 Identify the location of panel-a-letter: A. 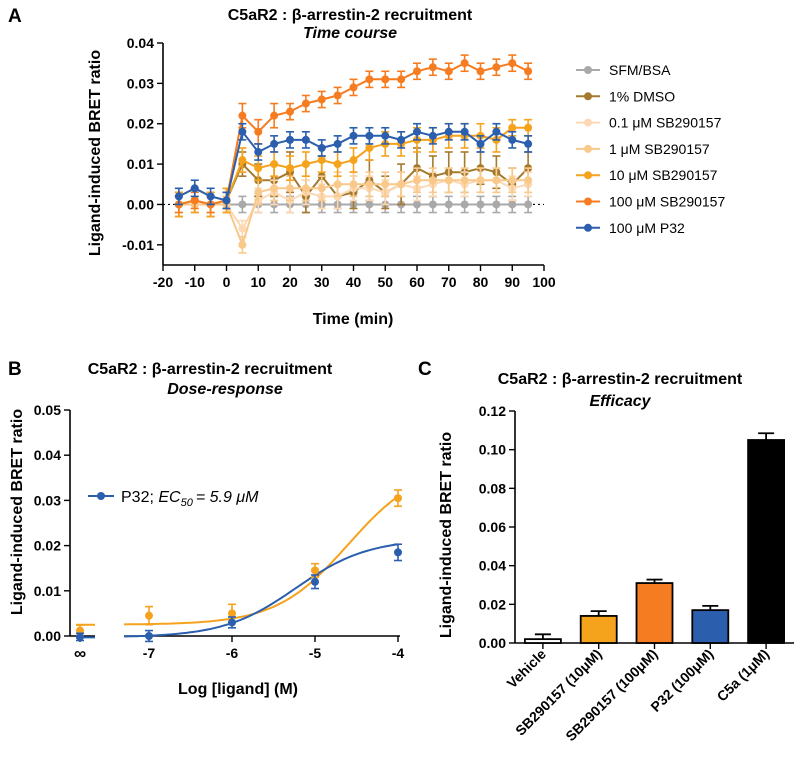
(15, 16).